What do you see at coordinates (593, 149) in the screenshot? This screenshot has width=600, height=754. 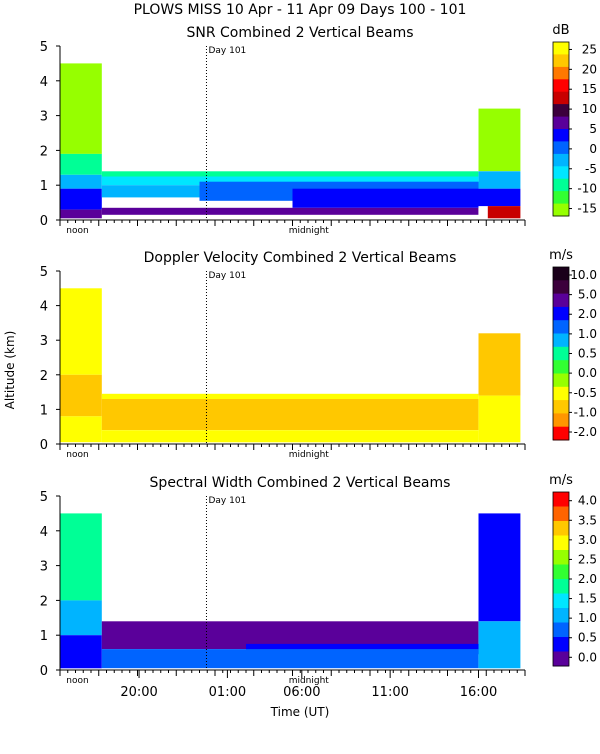 I see `panel-0-colorbar-tick-label: 0` at bounding box center [593, 149].